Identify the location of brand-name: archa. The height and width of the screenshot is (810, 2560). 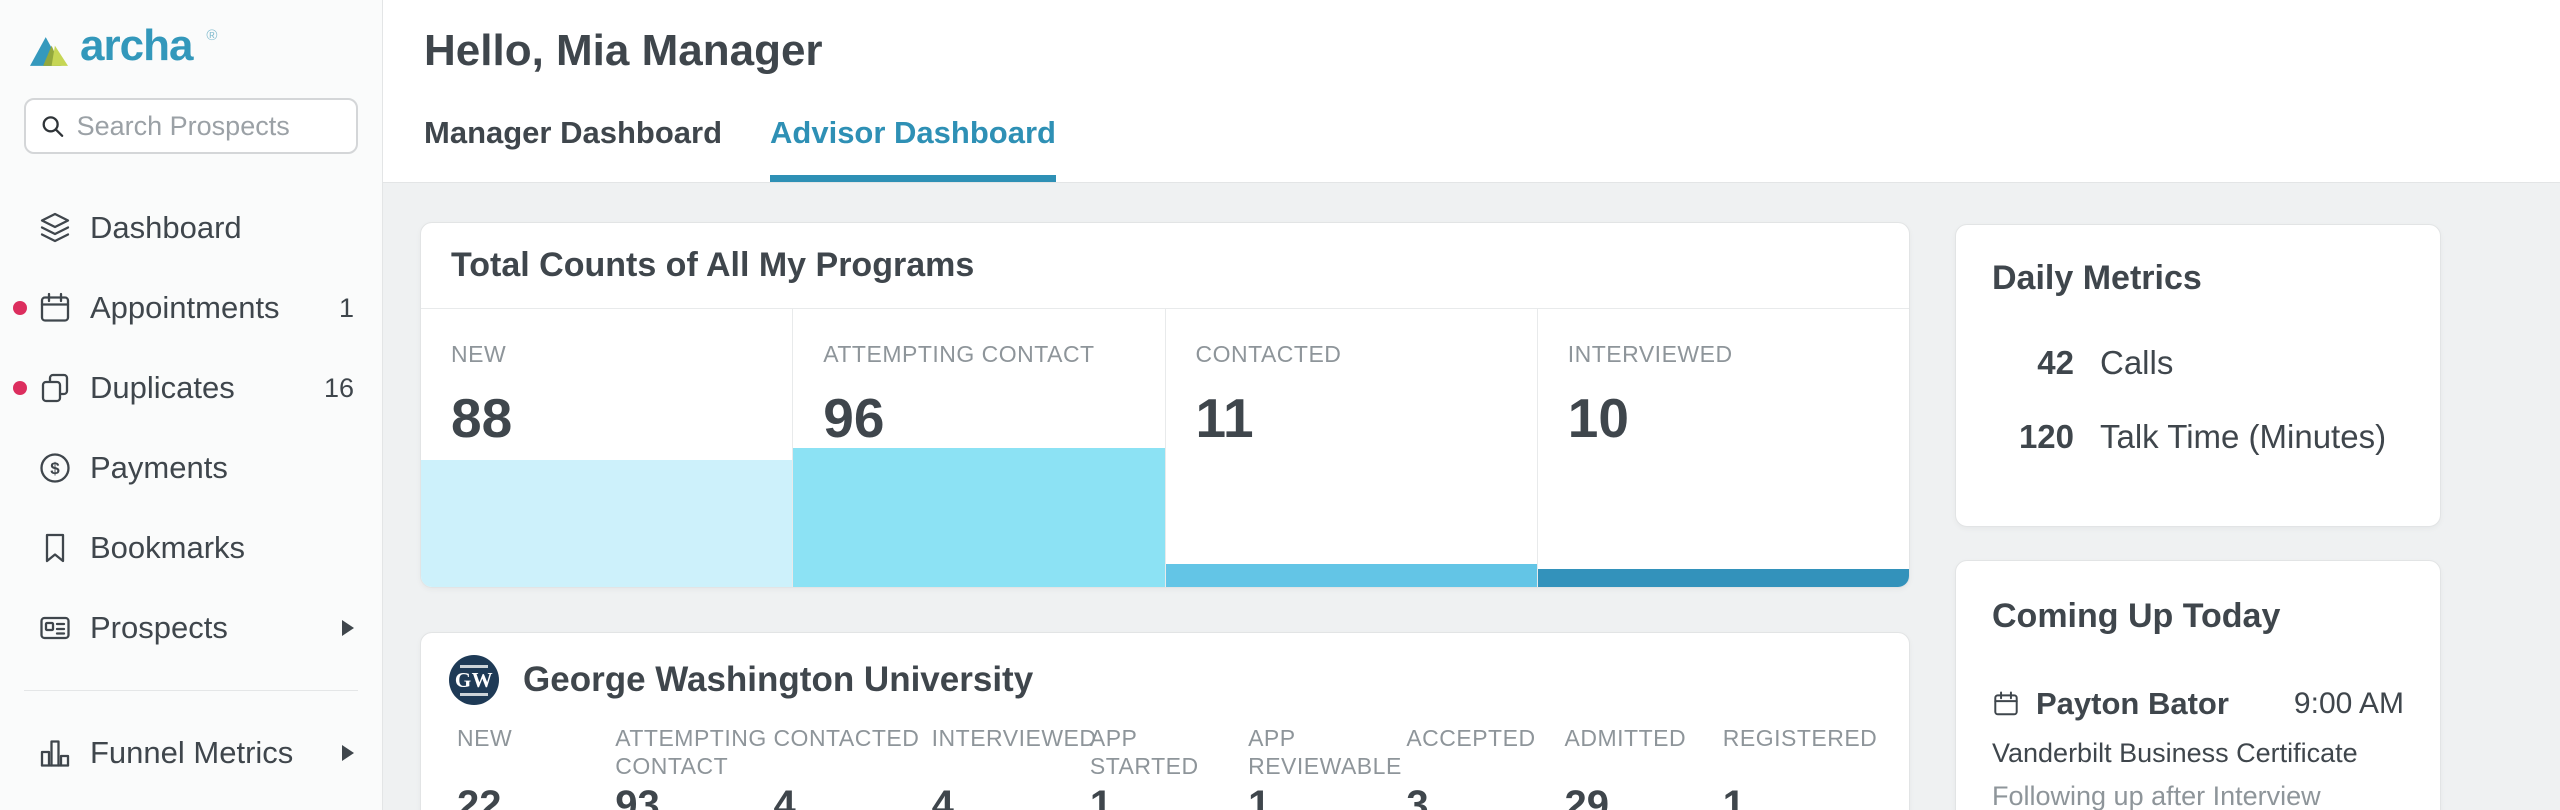
(136, 45).